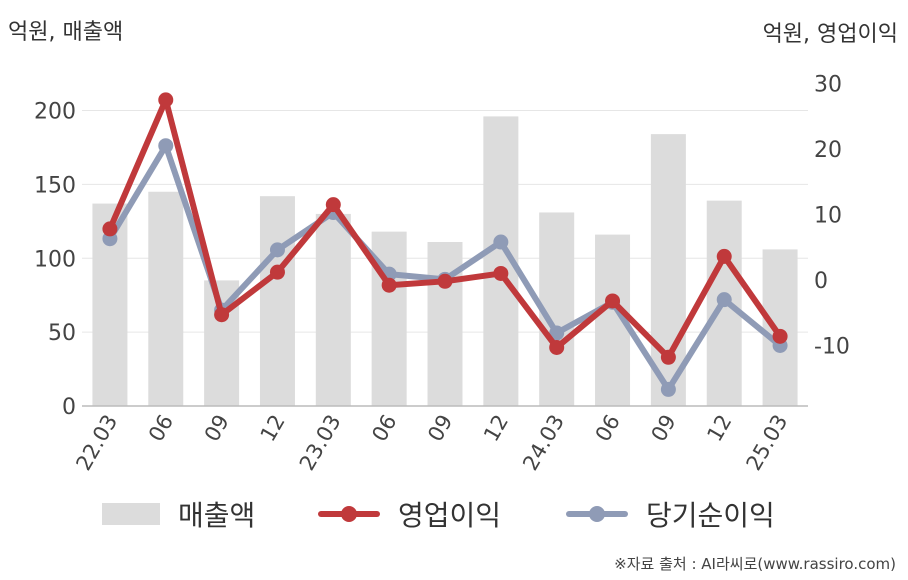 The height and width of the screenshot is (580, 908). What do you see at coordinates (828, 150) in the screenshot?
I see `right-tick-label: 20` at bounding box center [828, 150].